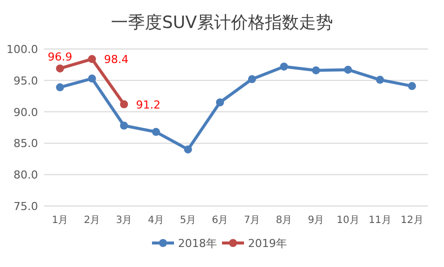 The image size is (444, 267). Describe the element at coordinates (380, 220) in the screenshot. I see `x-tick-label: 11月` at that location.